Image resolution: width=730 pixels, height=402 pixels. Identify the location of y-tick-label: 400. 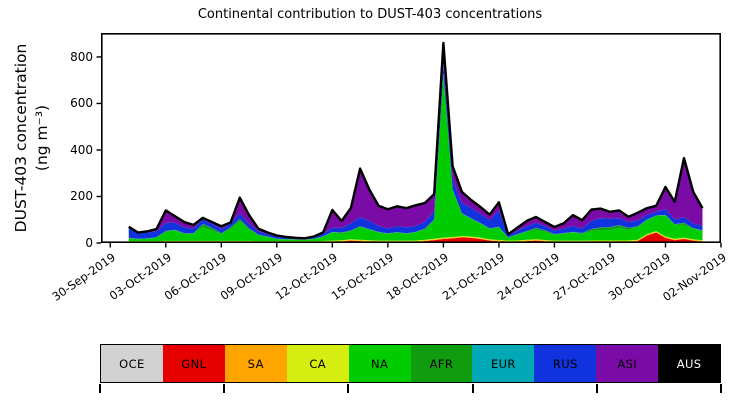
(81, 149).